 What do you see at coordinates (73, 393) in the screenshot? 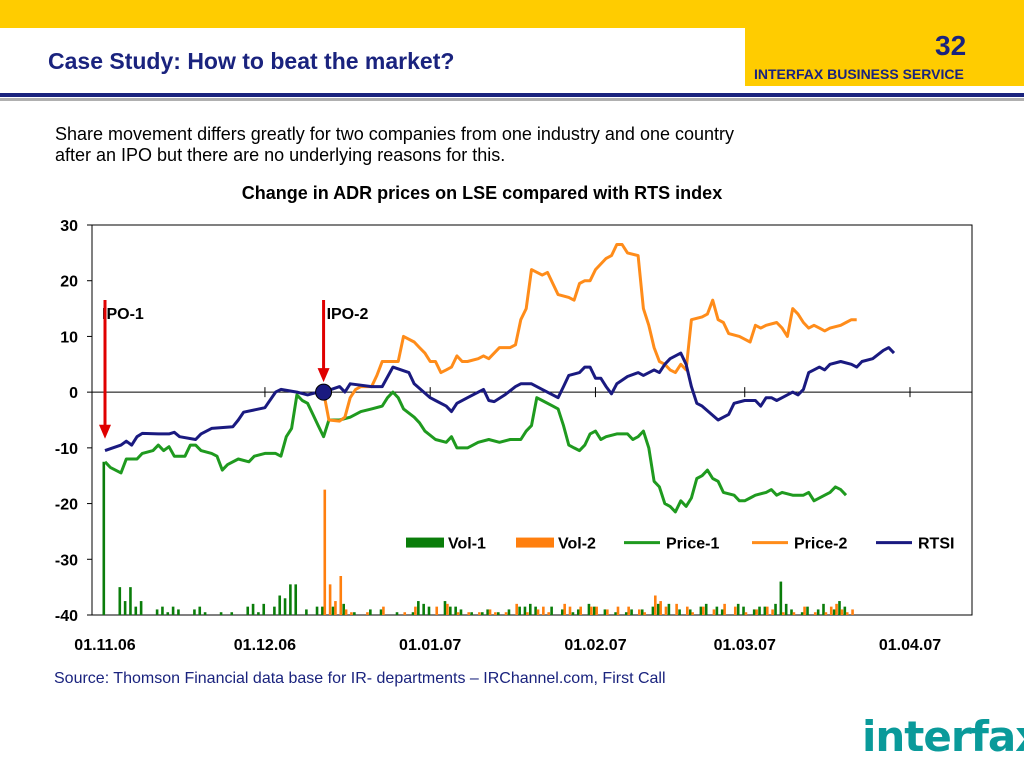
I see `y-tick-label: 0` at bounding box center [73, 393].